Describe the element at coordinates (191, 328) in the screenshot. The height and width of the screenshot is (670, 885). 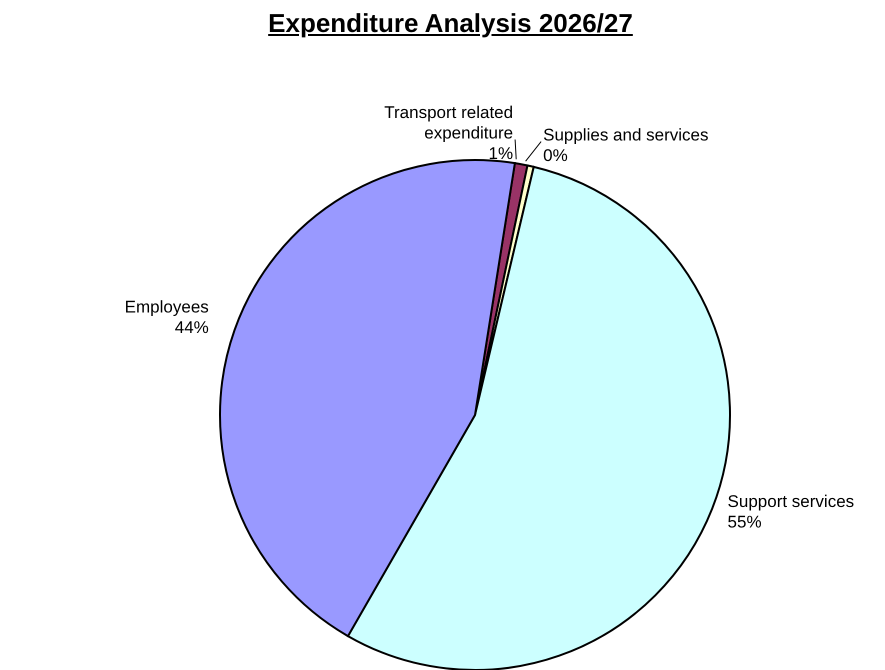
I see `data-label: 44%` at that location.